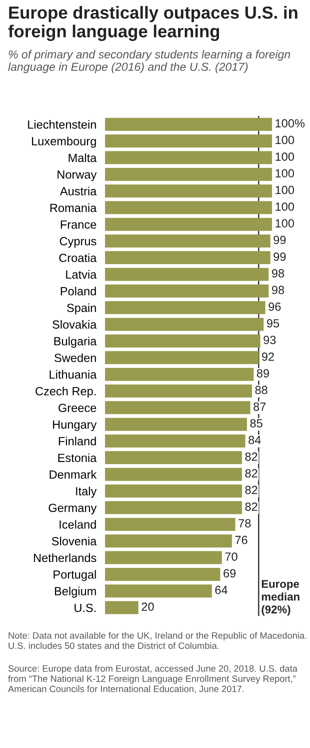  Describe the element at coordinates (148, 606) in the screenshot. I see `data-label: 20` at that location.